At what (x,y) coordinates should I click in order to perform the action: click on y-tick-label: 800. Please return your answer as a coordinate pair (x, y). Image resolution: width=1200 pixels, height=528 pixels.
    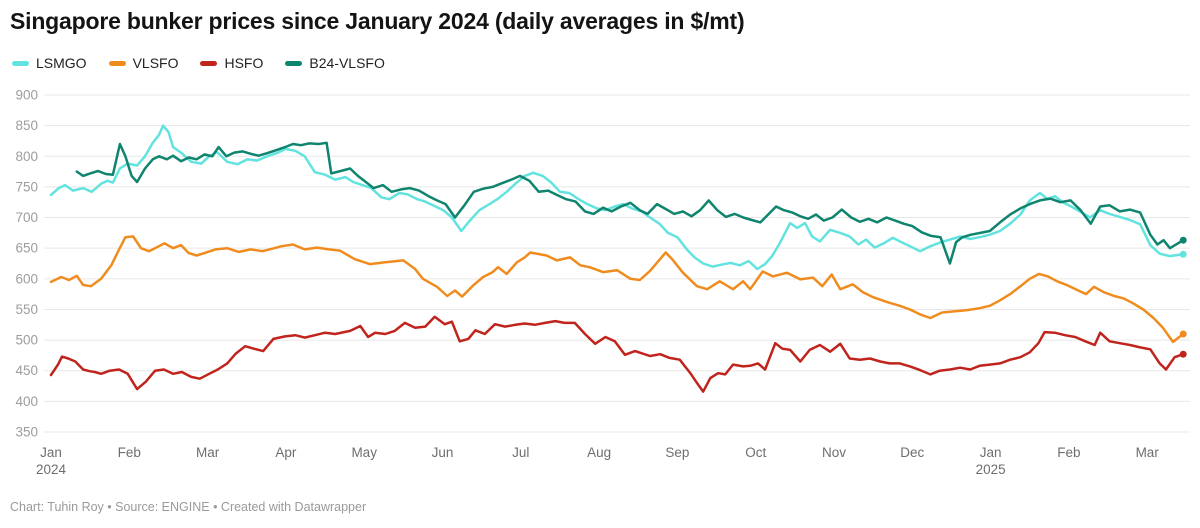
    Looking at the image, I should click on (26, 156).